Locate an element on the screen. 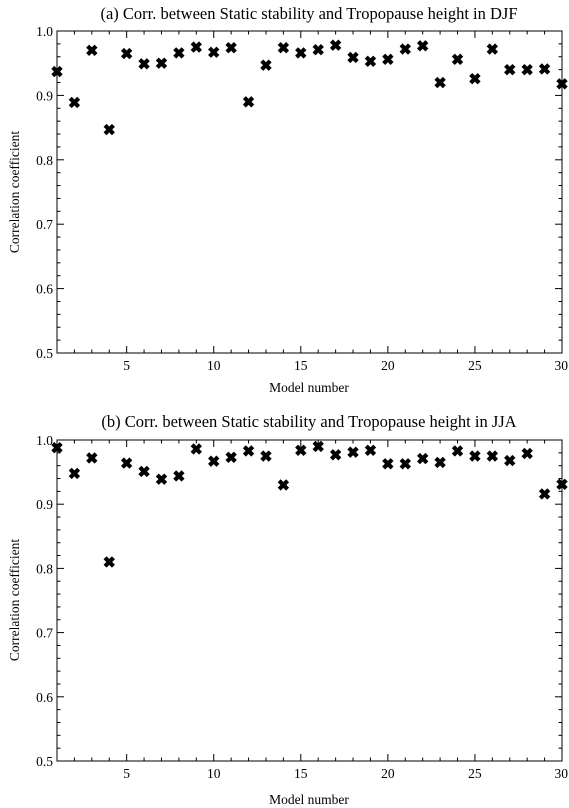 This screenshot has height=808, width=569. chart-a-markers is located at coordinates (309, 87).